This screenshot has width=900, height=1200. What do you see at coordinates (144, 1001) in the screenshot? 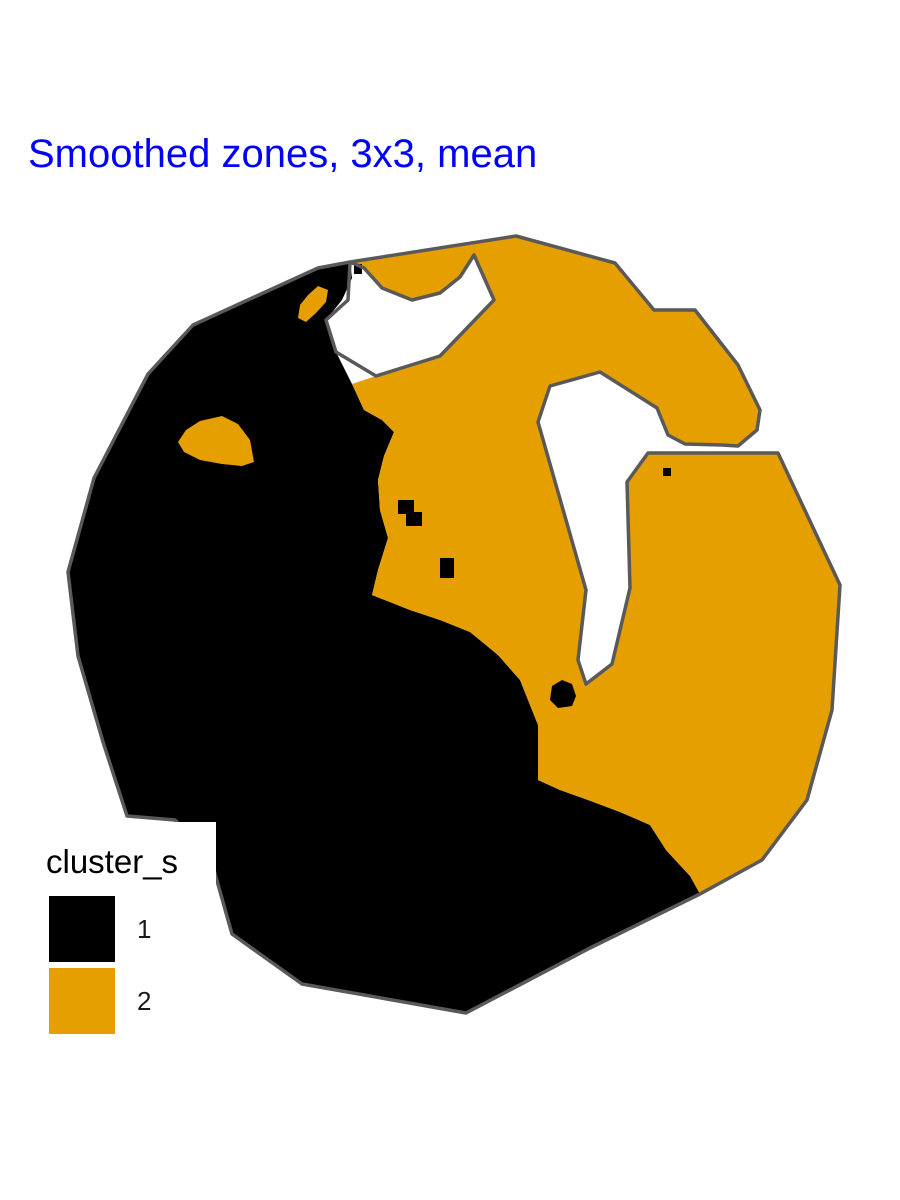
I see `legend-label-2: 2` at bounding box center [144, 1001].